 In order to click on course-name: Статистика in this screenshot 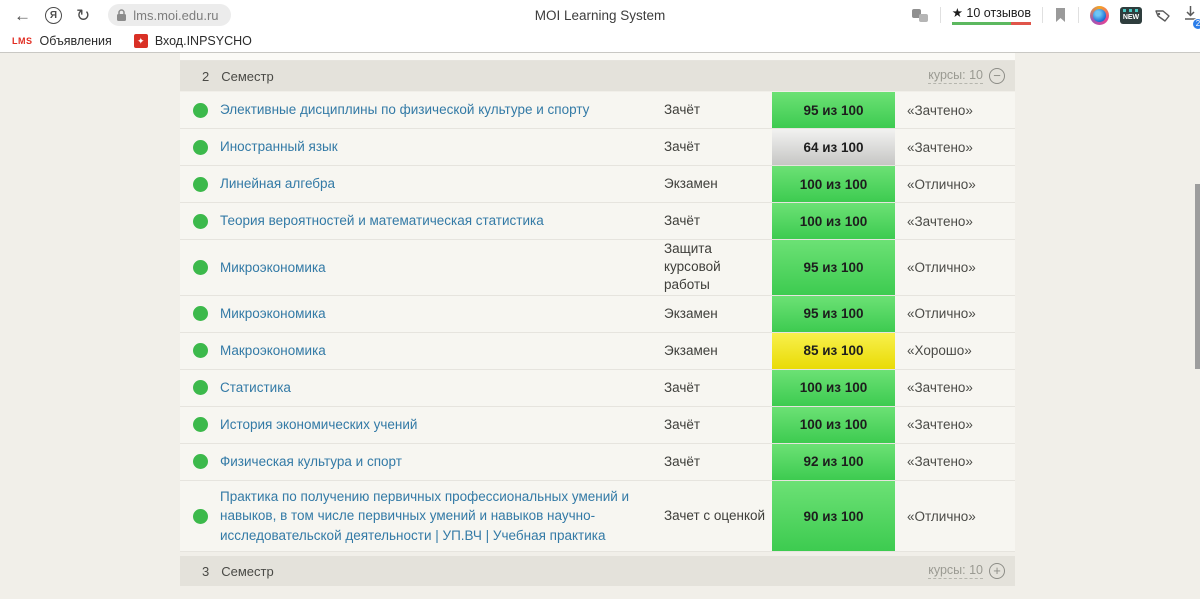, I will do `click(255, 387)`.